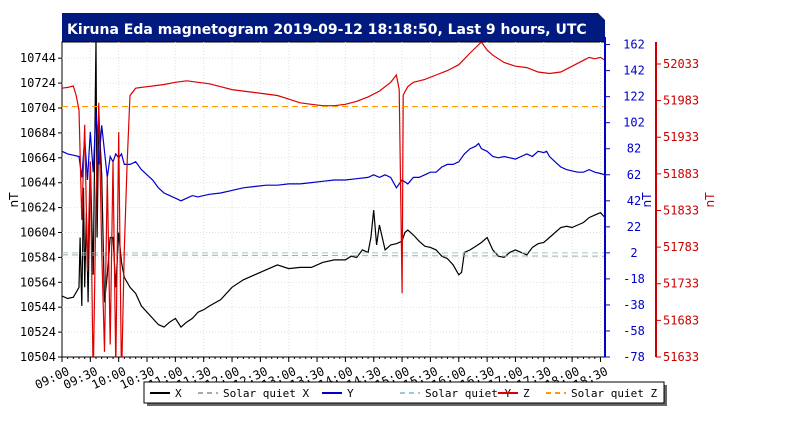 Image resolution: width=800 pixels, height=426 pixels. What do you see at coordinates (38, 307) in the screenshot?
I see `left-tick-label: 10544` at bounding box center [38, 307].